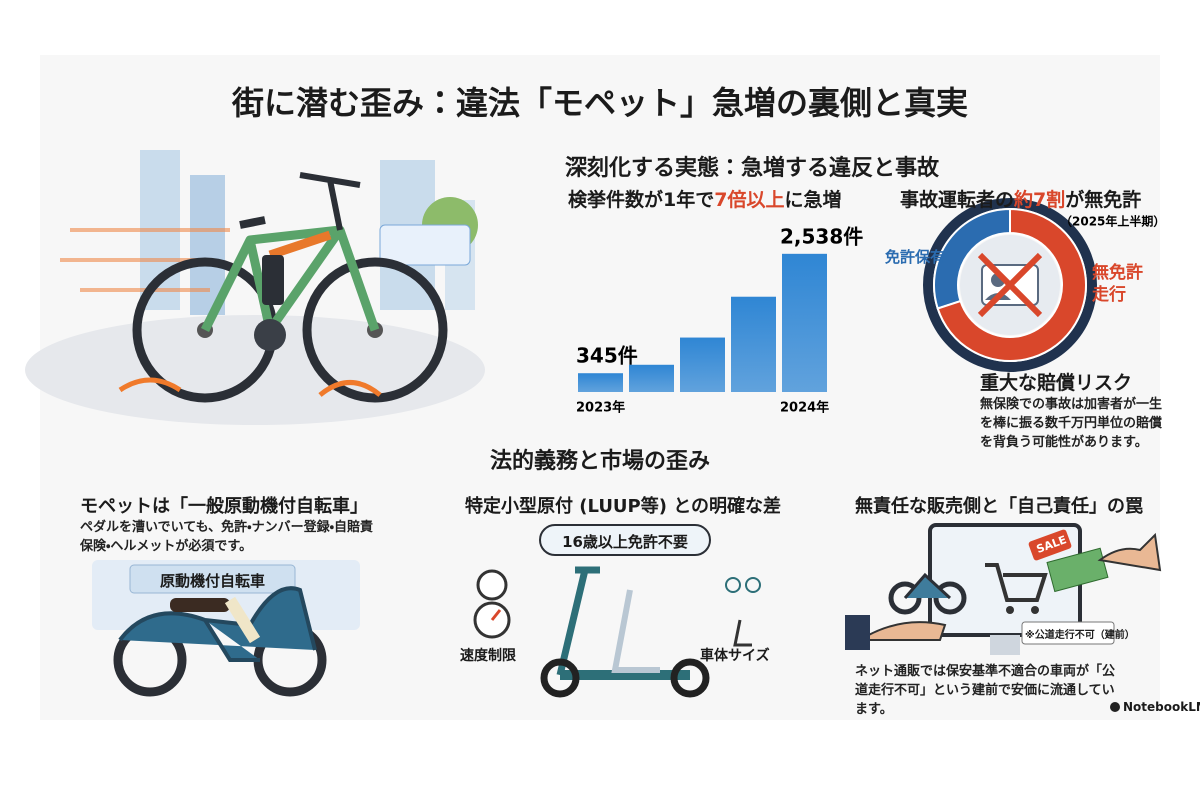 The height and width of the screenshot is (800, 1200). Describe the element at coordinates (1080, 635) in the screenshot. I see `note: ※公道走行不可（建前）` at that location.